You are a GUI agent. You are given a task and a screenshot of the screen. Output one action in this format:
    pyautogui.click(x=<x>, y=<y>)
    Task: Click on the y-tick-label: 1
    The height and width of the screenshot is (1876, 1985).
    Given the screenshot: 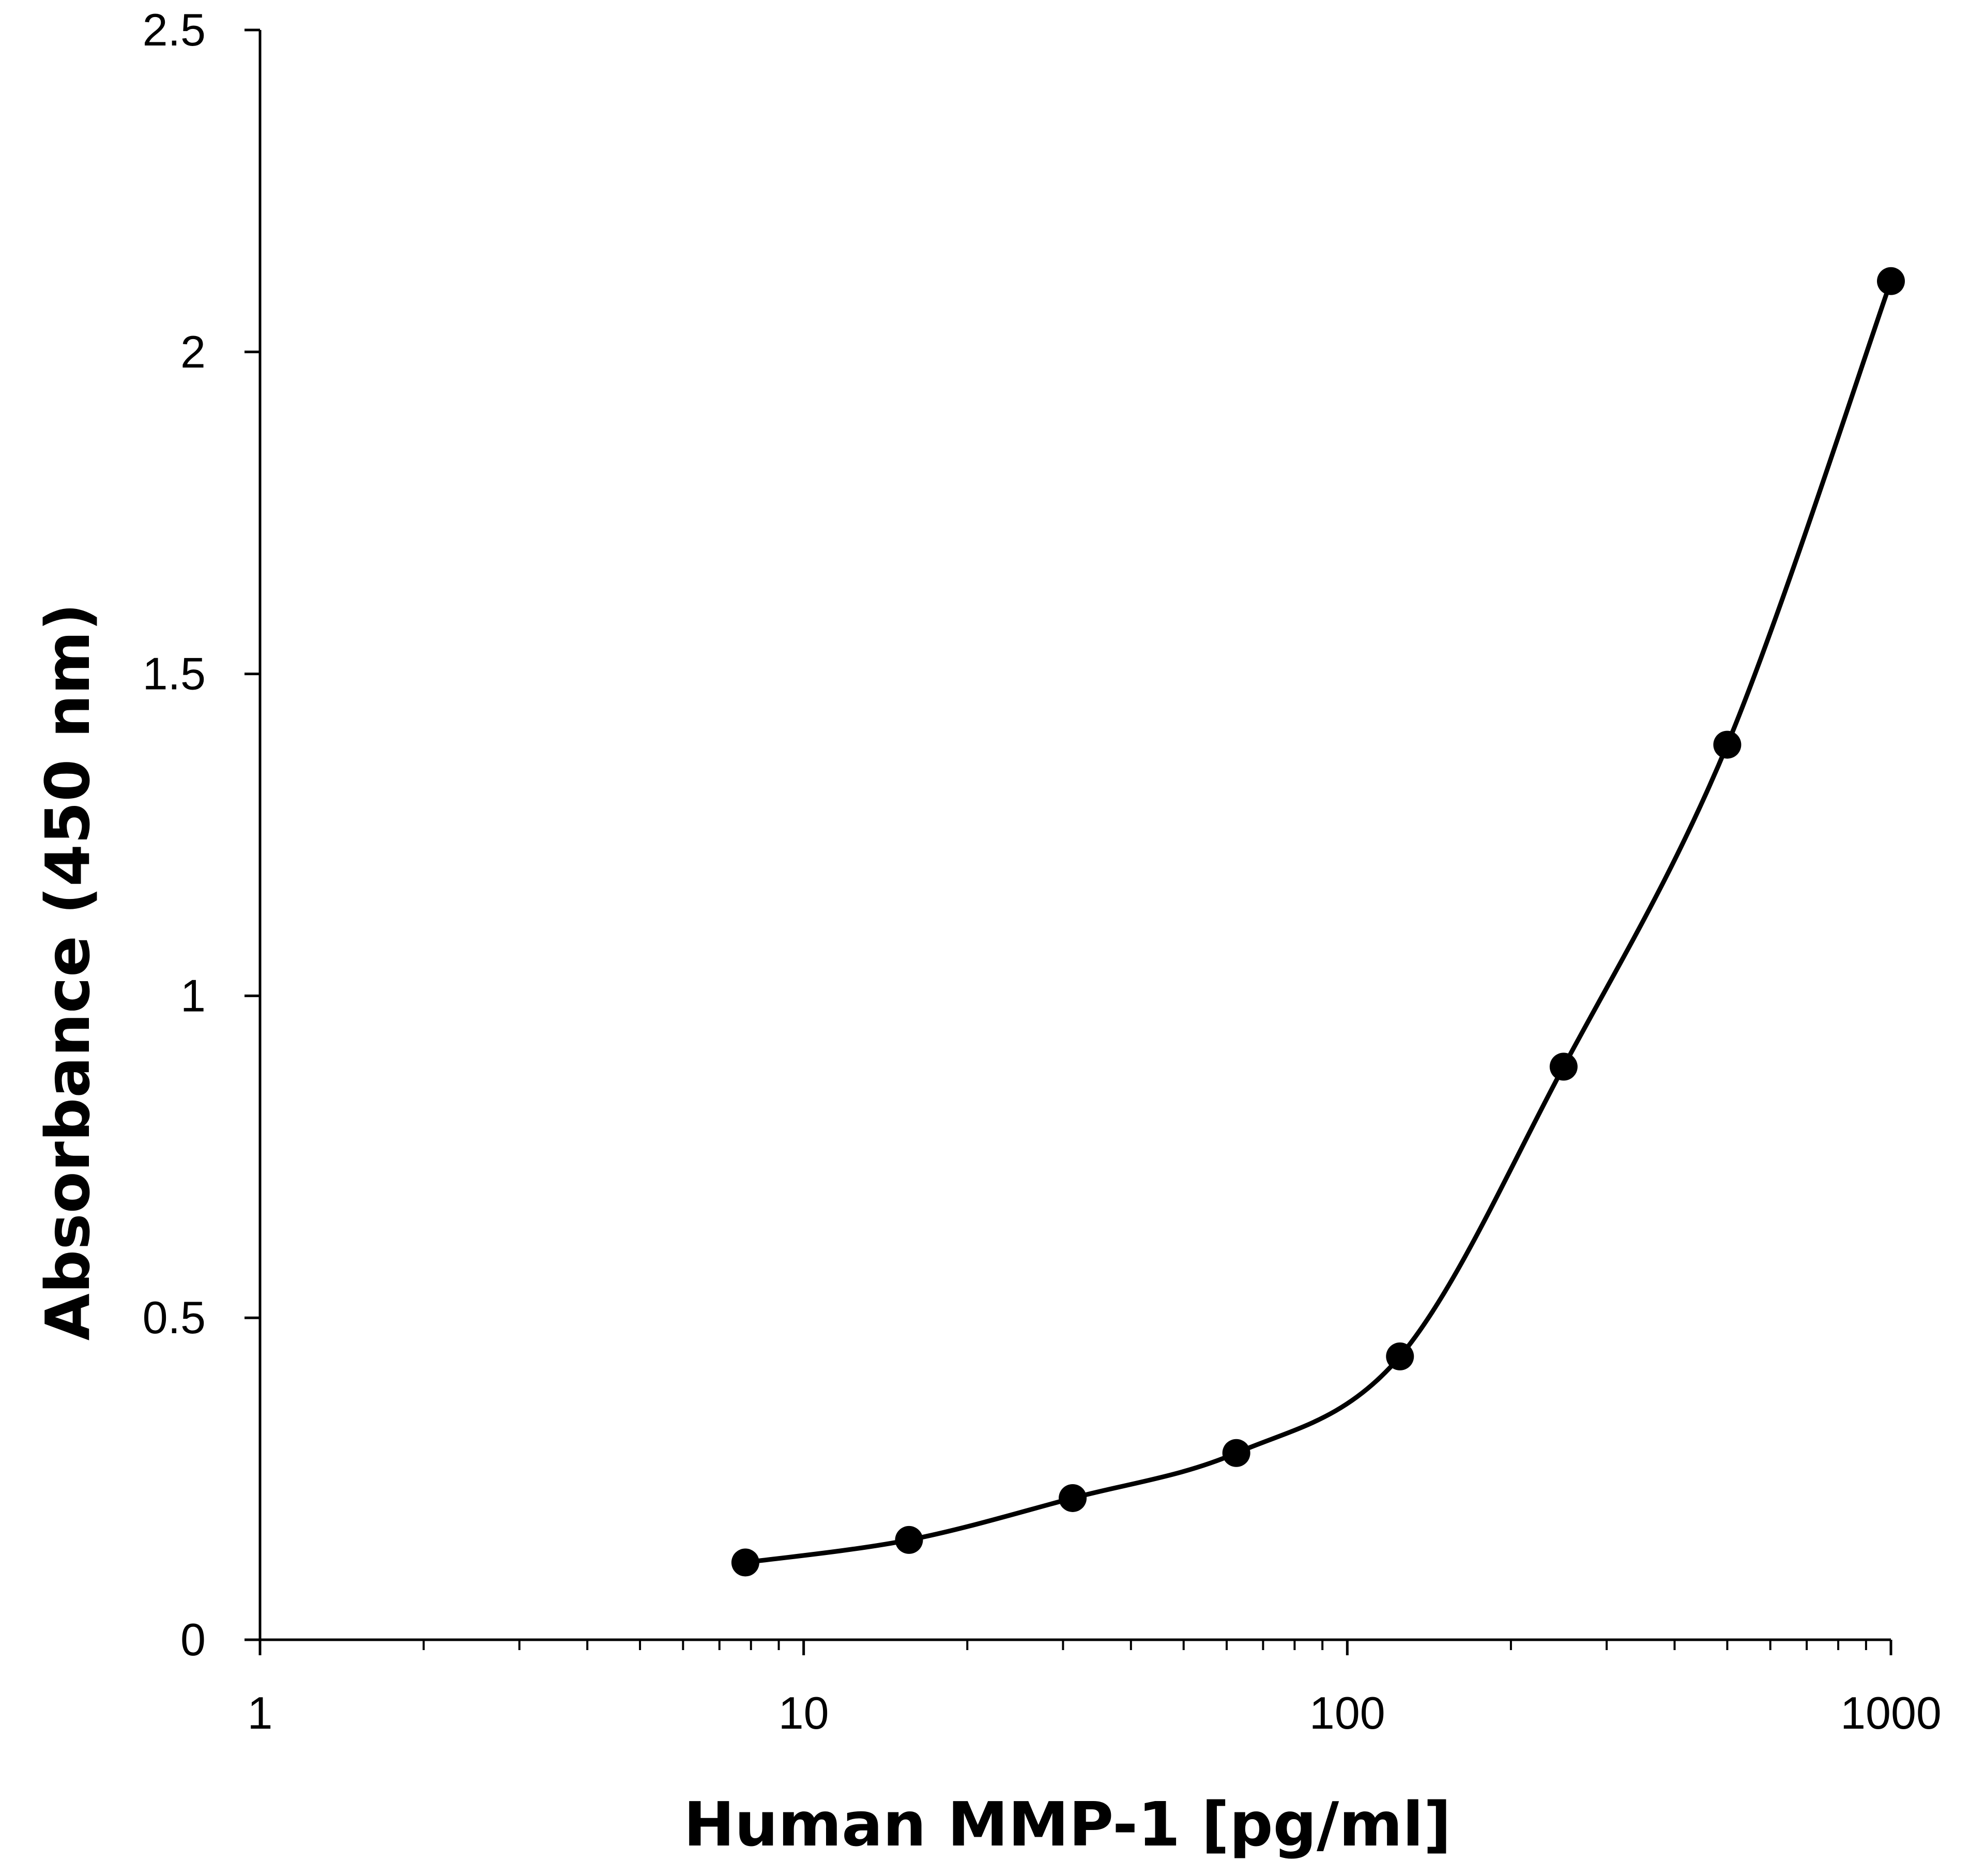 What is the action you would take?
    pyautogui.click(x=193, y=995)
    